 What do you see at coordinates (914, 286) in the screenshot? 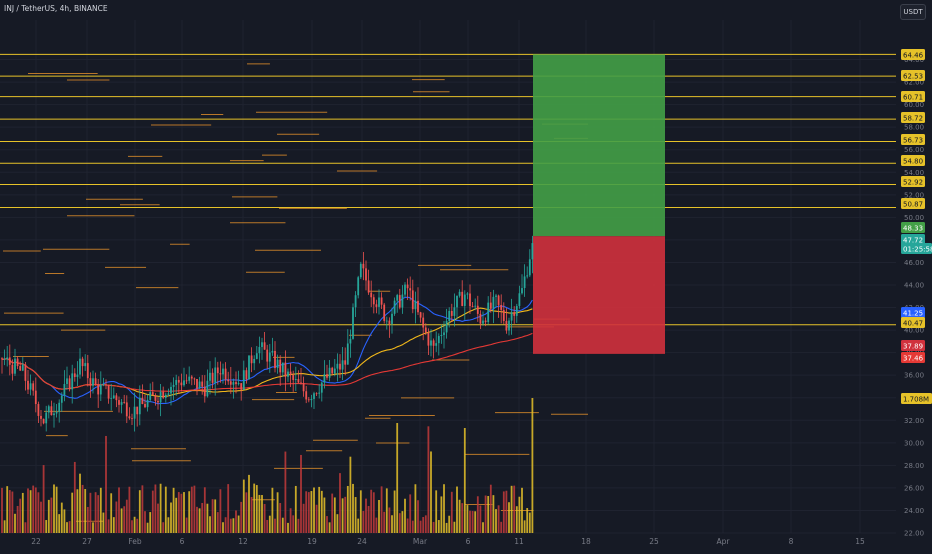
I see `price-tick-label: 44.00` at bounding box center [914, 286].